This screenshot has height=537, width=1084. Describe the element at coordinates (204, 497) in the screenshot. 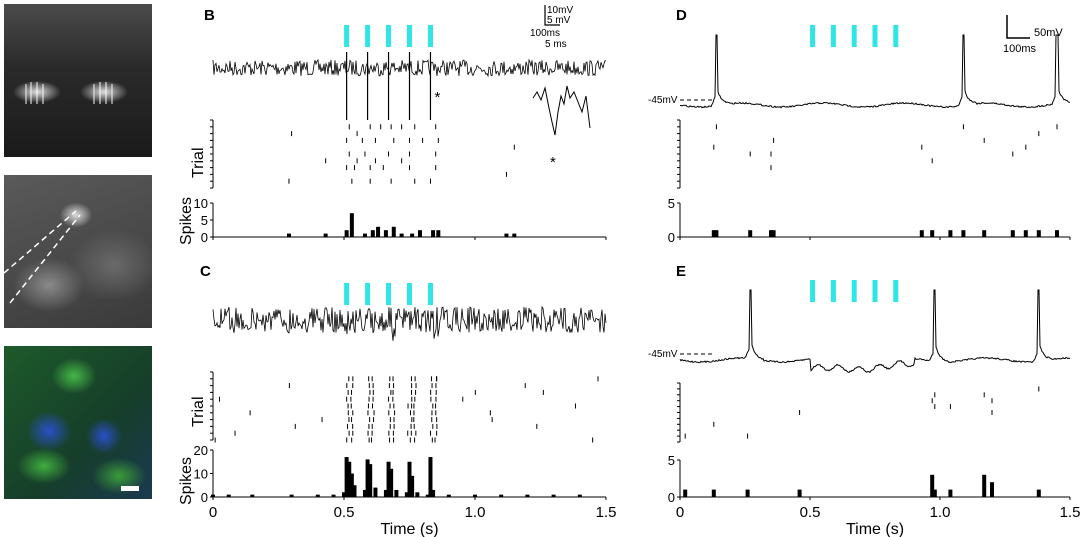

I see `hist-ytick-label-c-0: 0` at that location.